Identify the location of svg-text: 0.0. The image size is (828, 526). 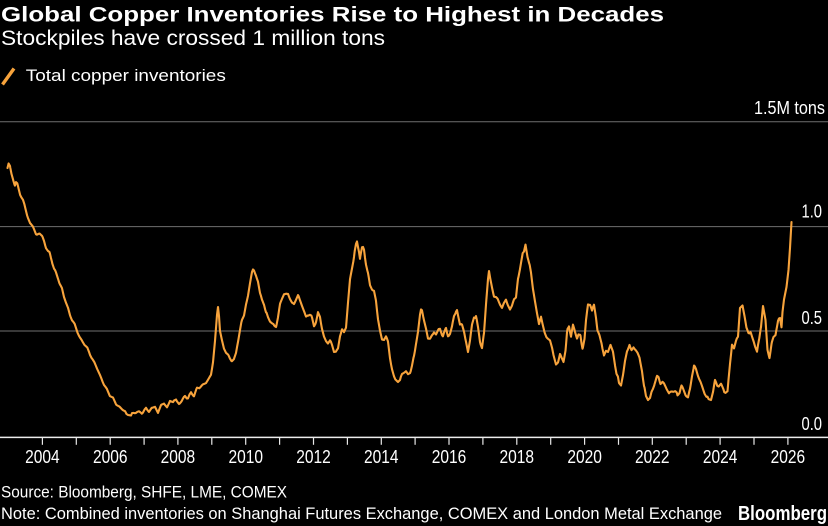
(812, 423).